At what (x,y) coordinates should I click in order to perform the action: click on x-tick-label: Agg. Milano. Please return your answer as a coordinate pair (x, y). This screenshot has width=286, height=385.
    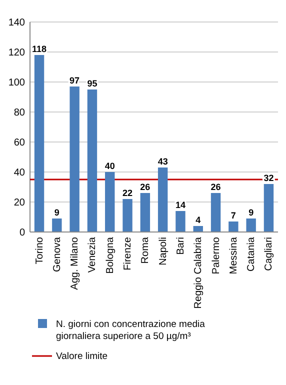
    Looking at the image, I should click on (75, 263).